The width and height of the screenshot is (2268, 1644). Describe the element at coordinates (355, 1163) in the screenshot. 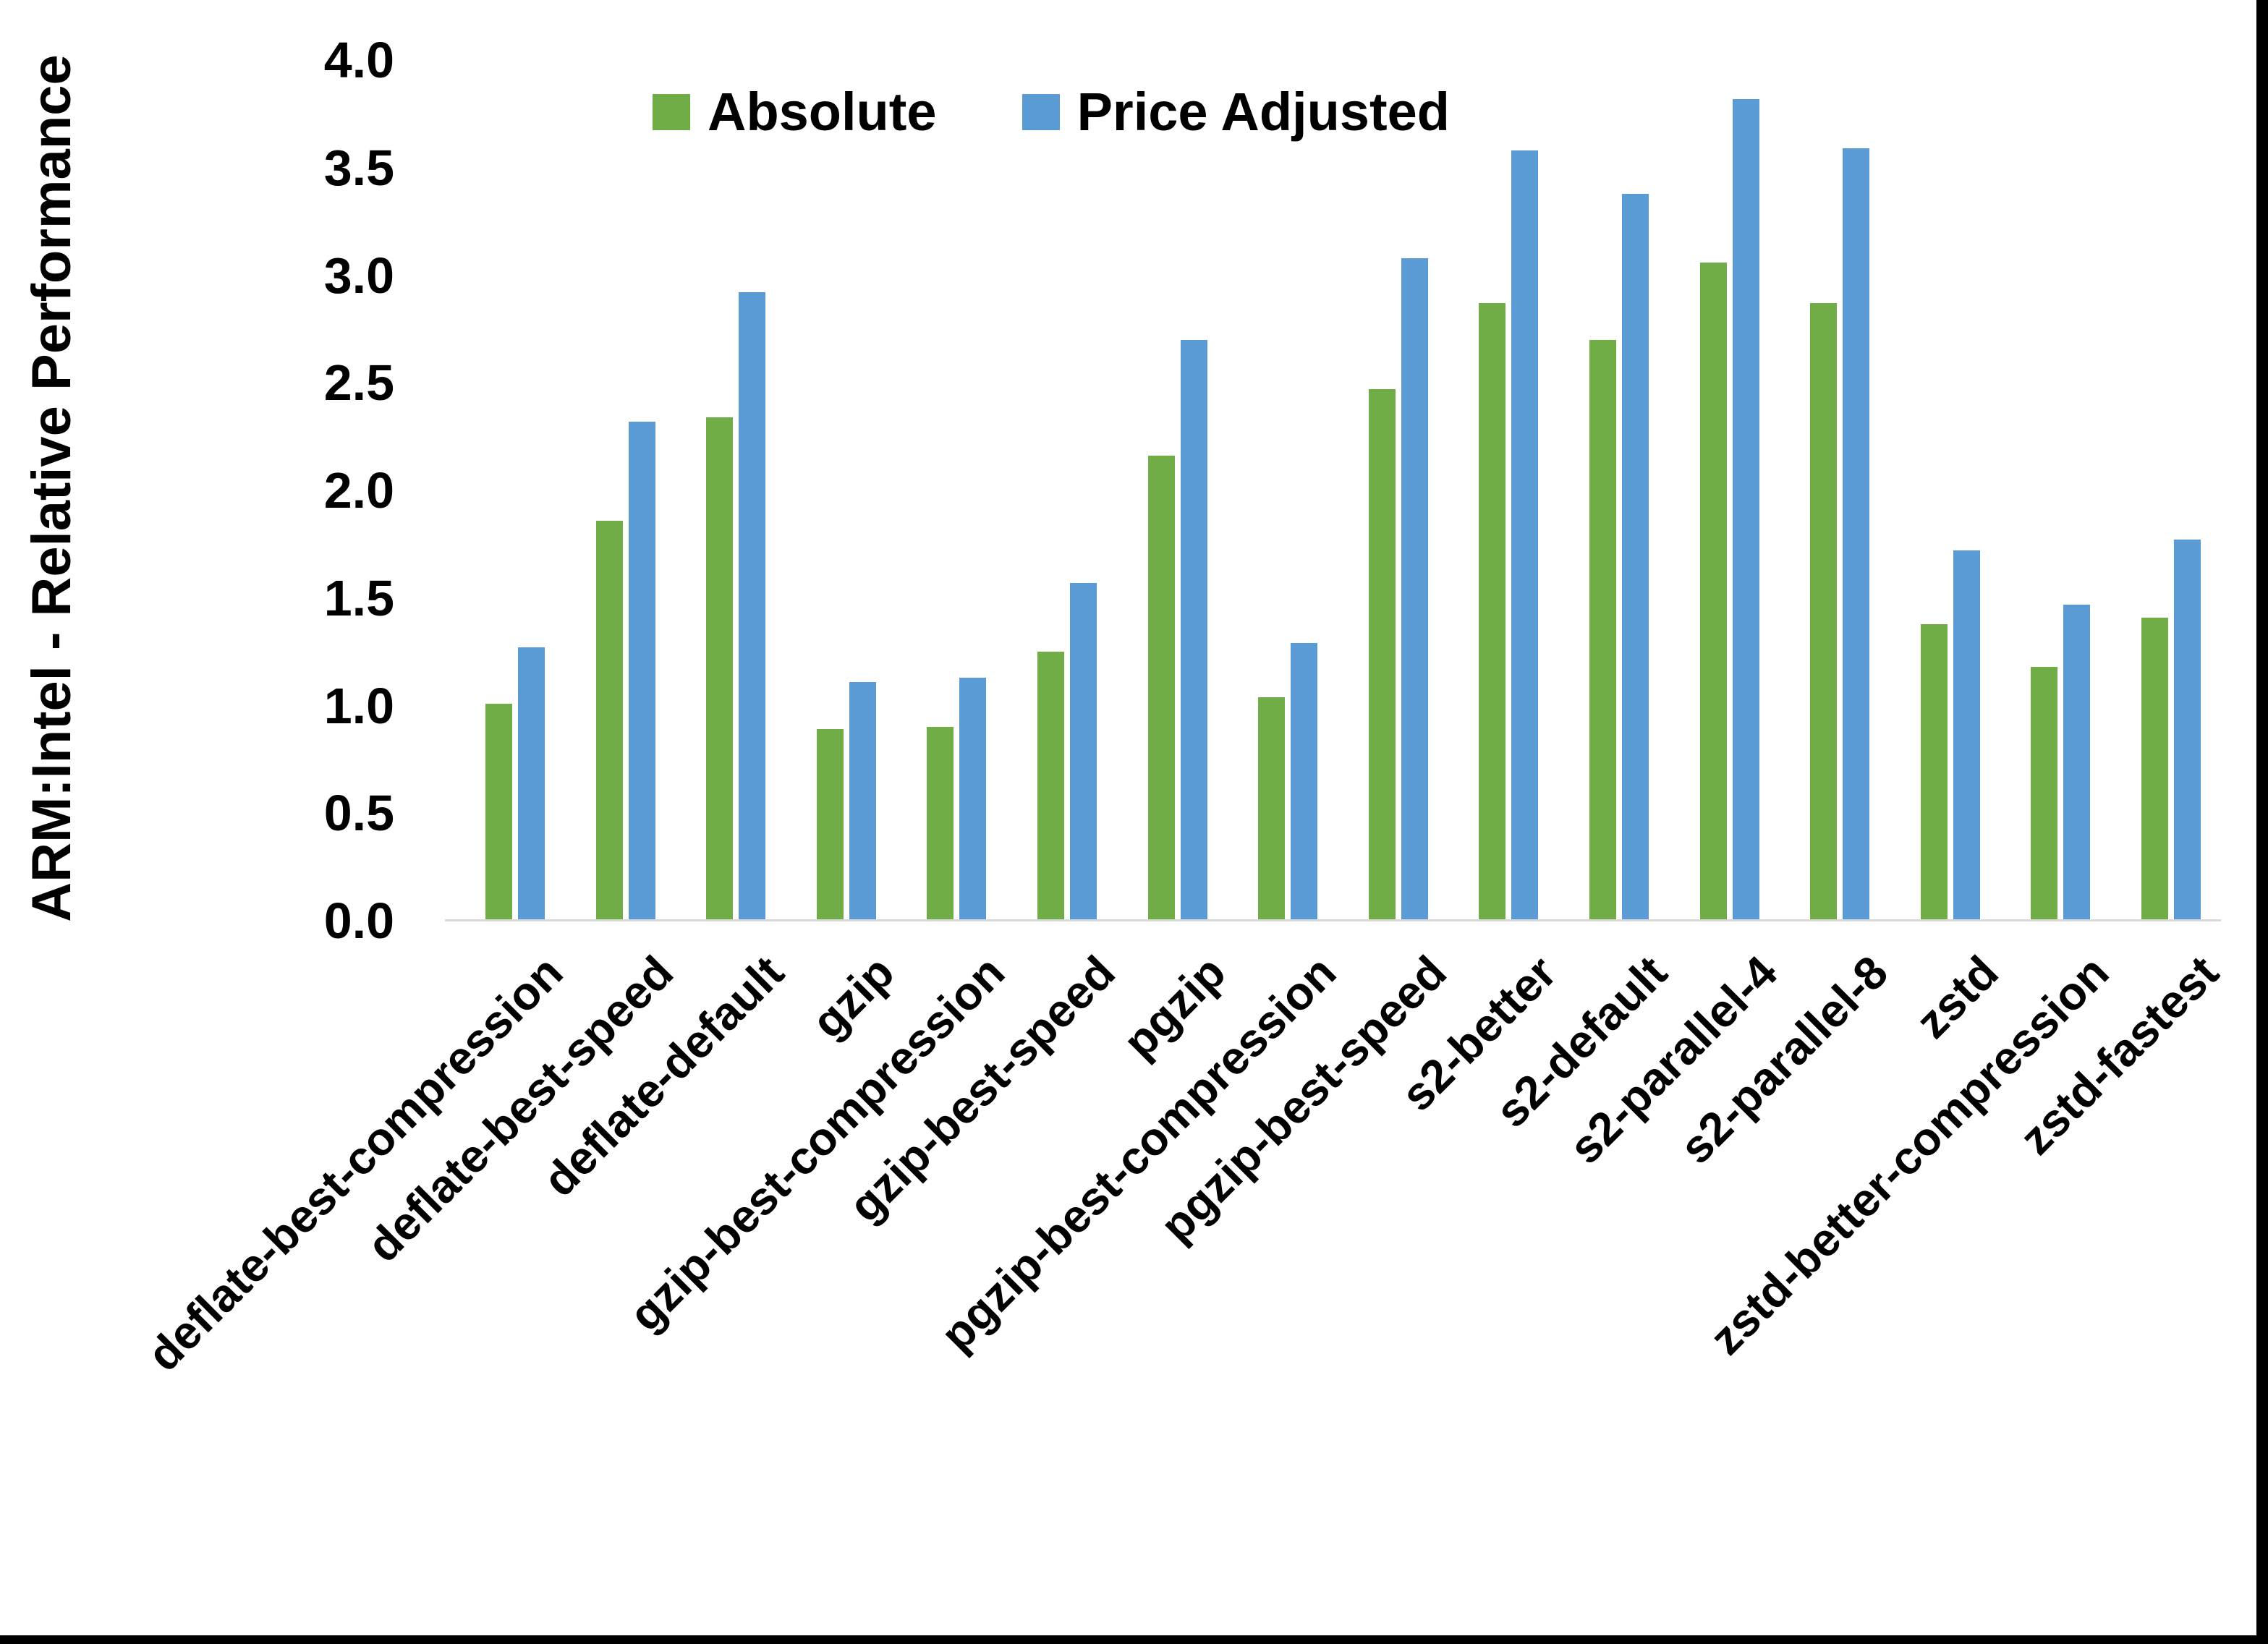

I see `x-category-label: deflate-best-compression` at that location.